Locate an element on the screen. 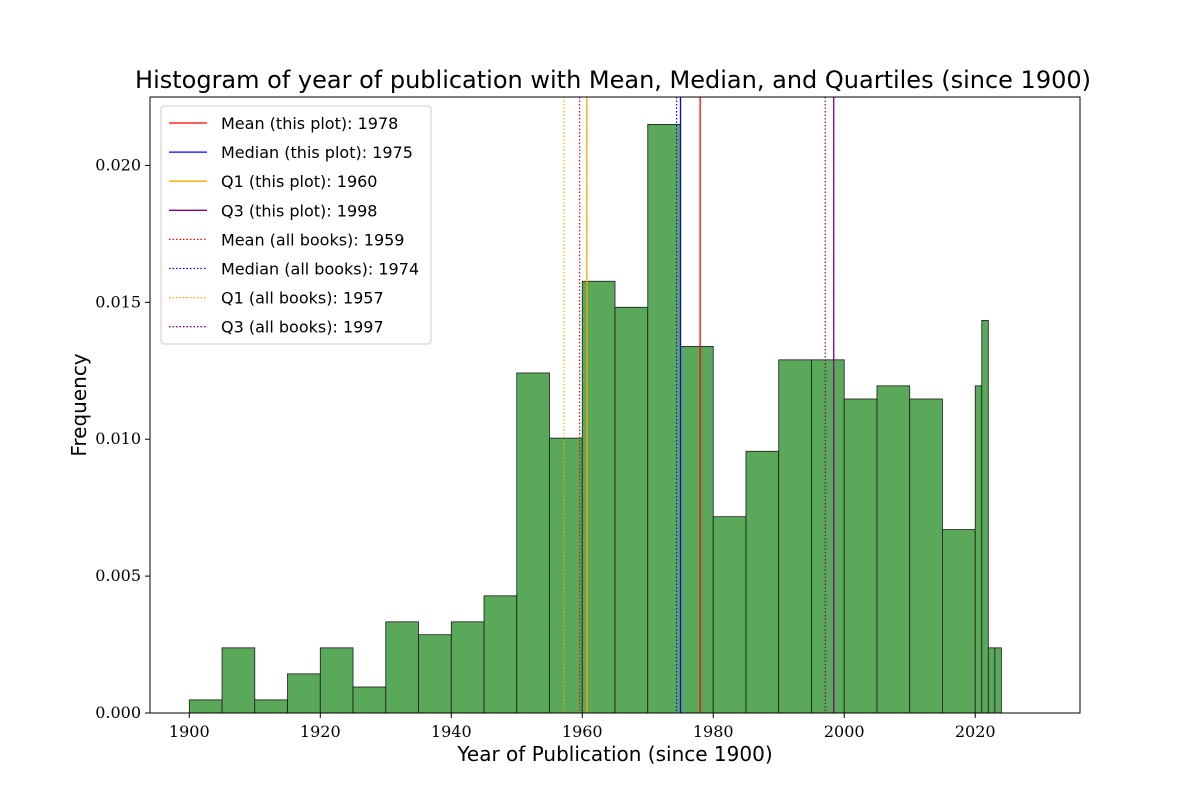 The width and height of the screenshot is (1200, 800). y-axis: 0.000 0.005 0.010 0.015 0.020 is located at coordinates (122, 438).